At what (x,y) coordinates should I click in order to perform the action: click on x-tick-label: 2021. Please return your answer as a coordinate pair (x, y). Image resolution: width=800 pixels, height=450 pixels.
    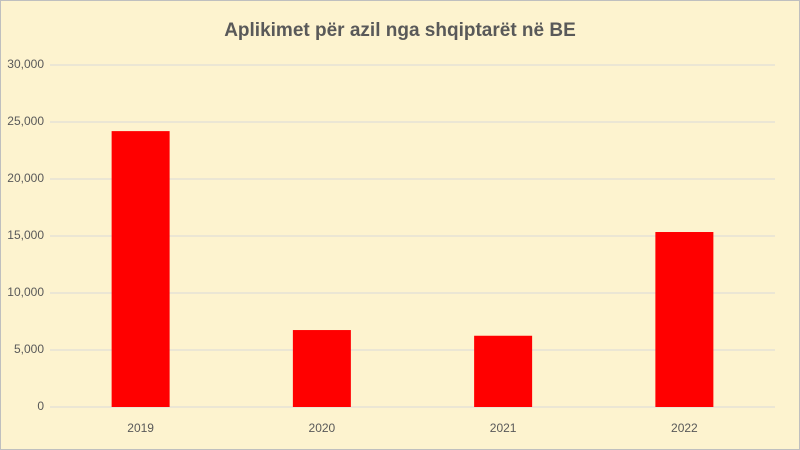
    Looking at the image, I should click on (503, 428).